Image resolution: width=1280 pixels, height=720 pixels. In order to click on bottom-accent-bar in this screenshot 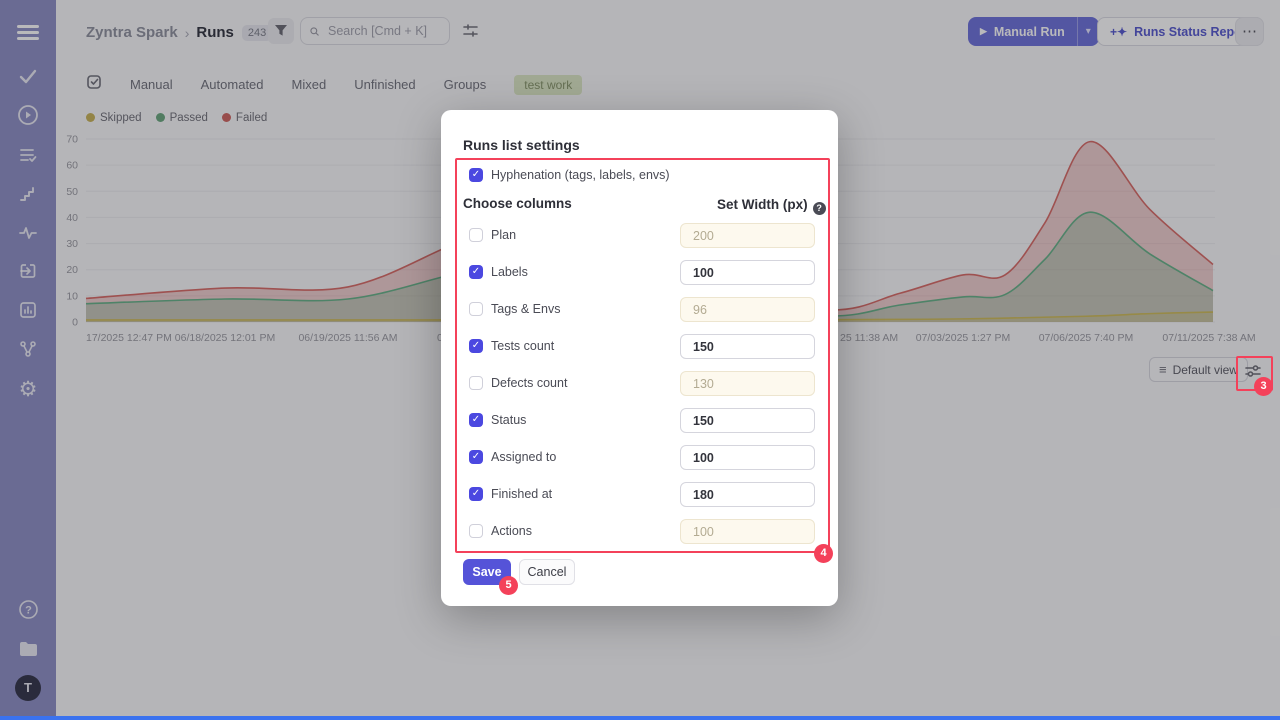, I will do `click(640, 718)`.